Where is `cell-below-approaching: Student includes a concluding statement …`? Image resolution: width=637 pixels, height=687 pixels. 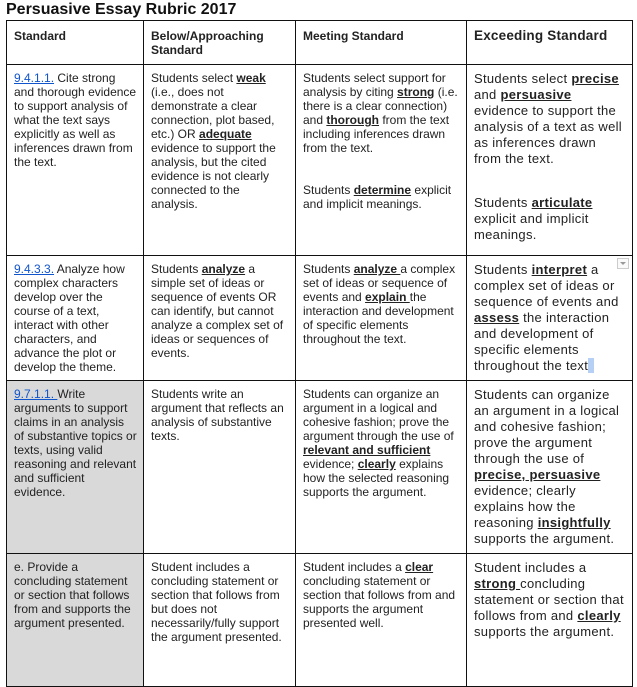 cell-below-approaching: Student includes a concluding statement … is located at coordinates (219, 620).